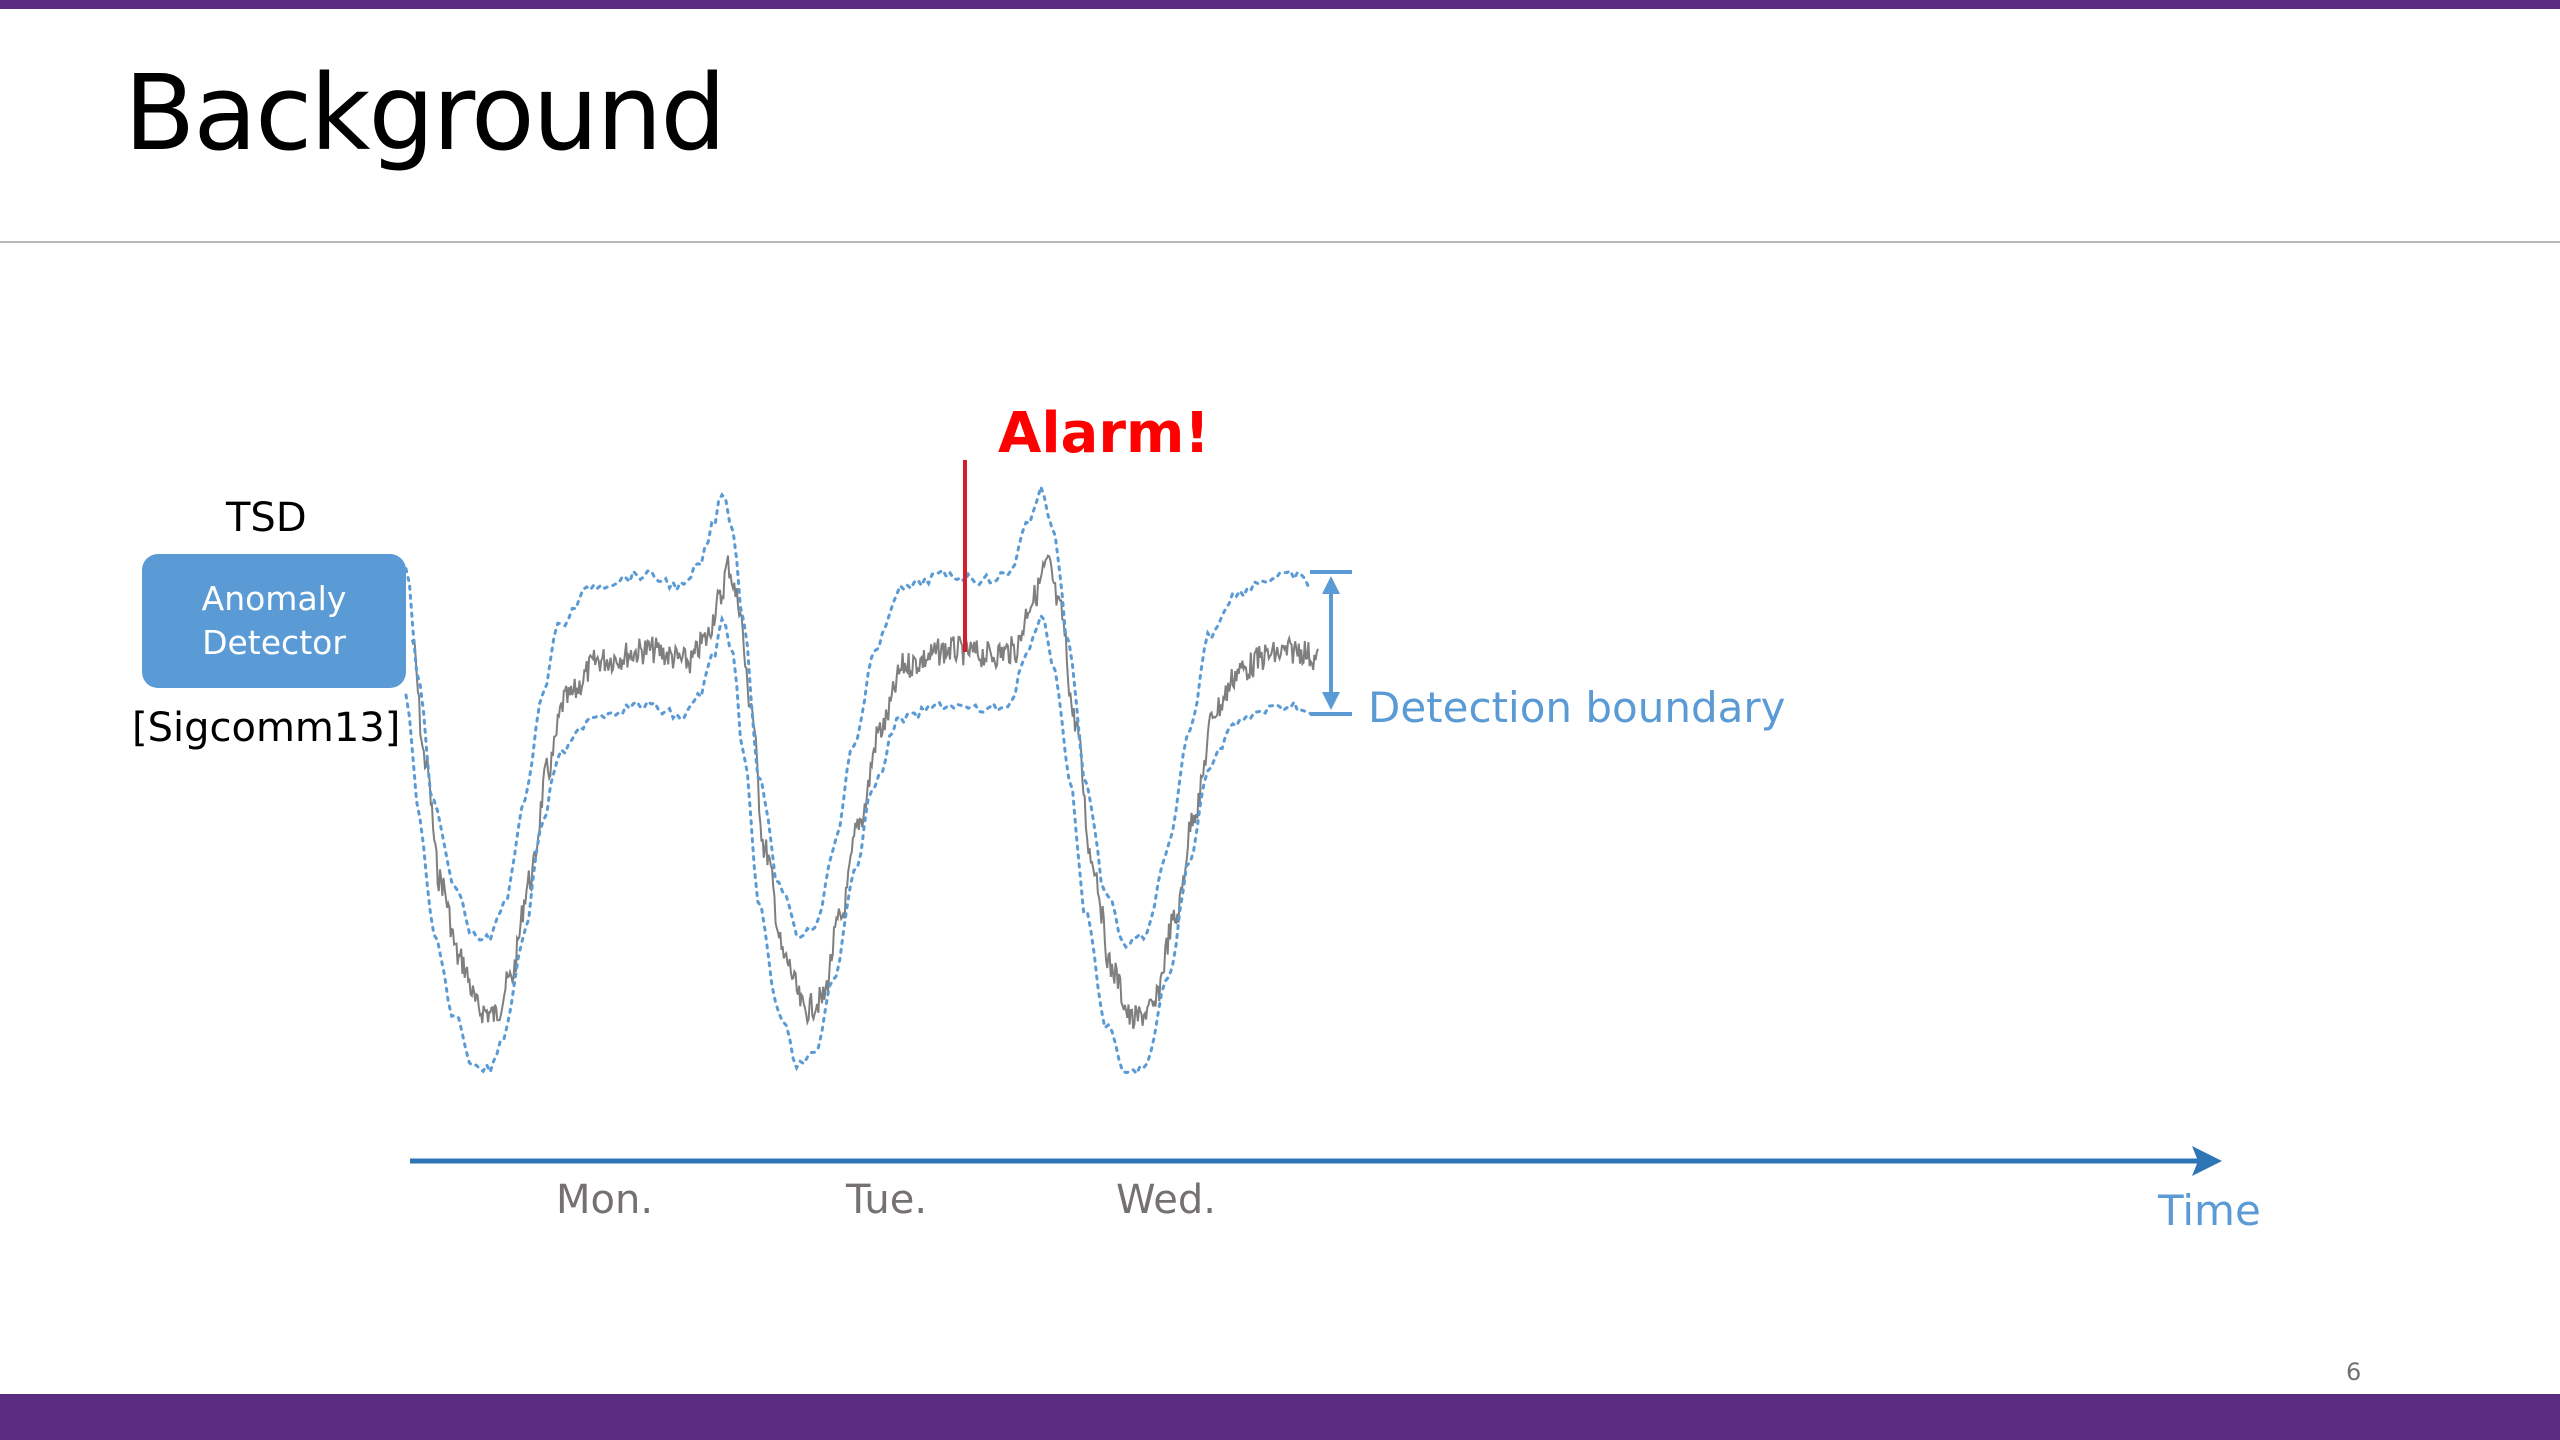 Image resolution: width=2560 pixels, height=1440 pixels. I want to click on series-layer, so click(865, 792).